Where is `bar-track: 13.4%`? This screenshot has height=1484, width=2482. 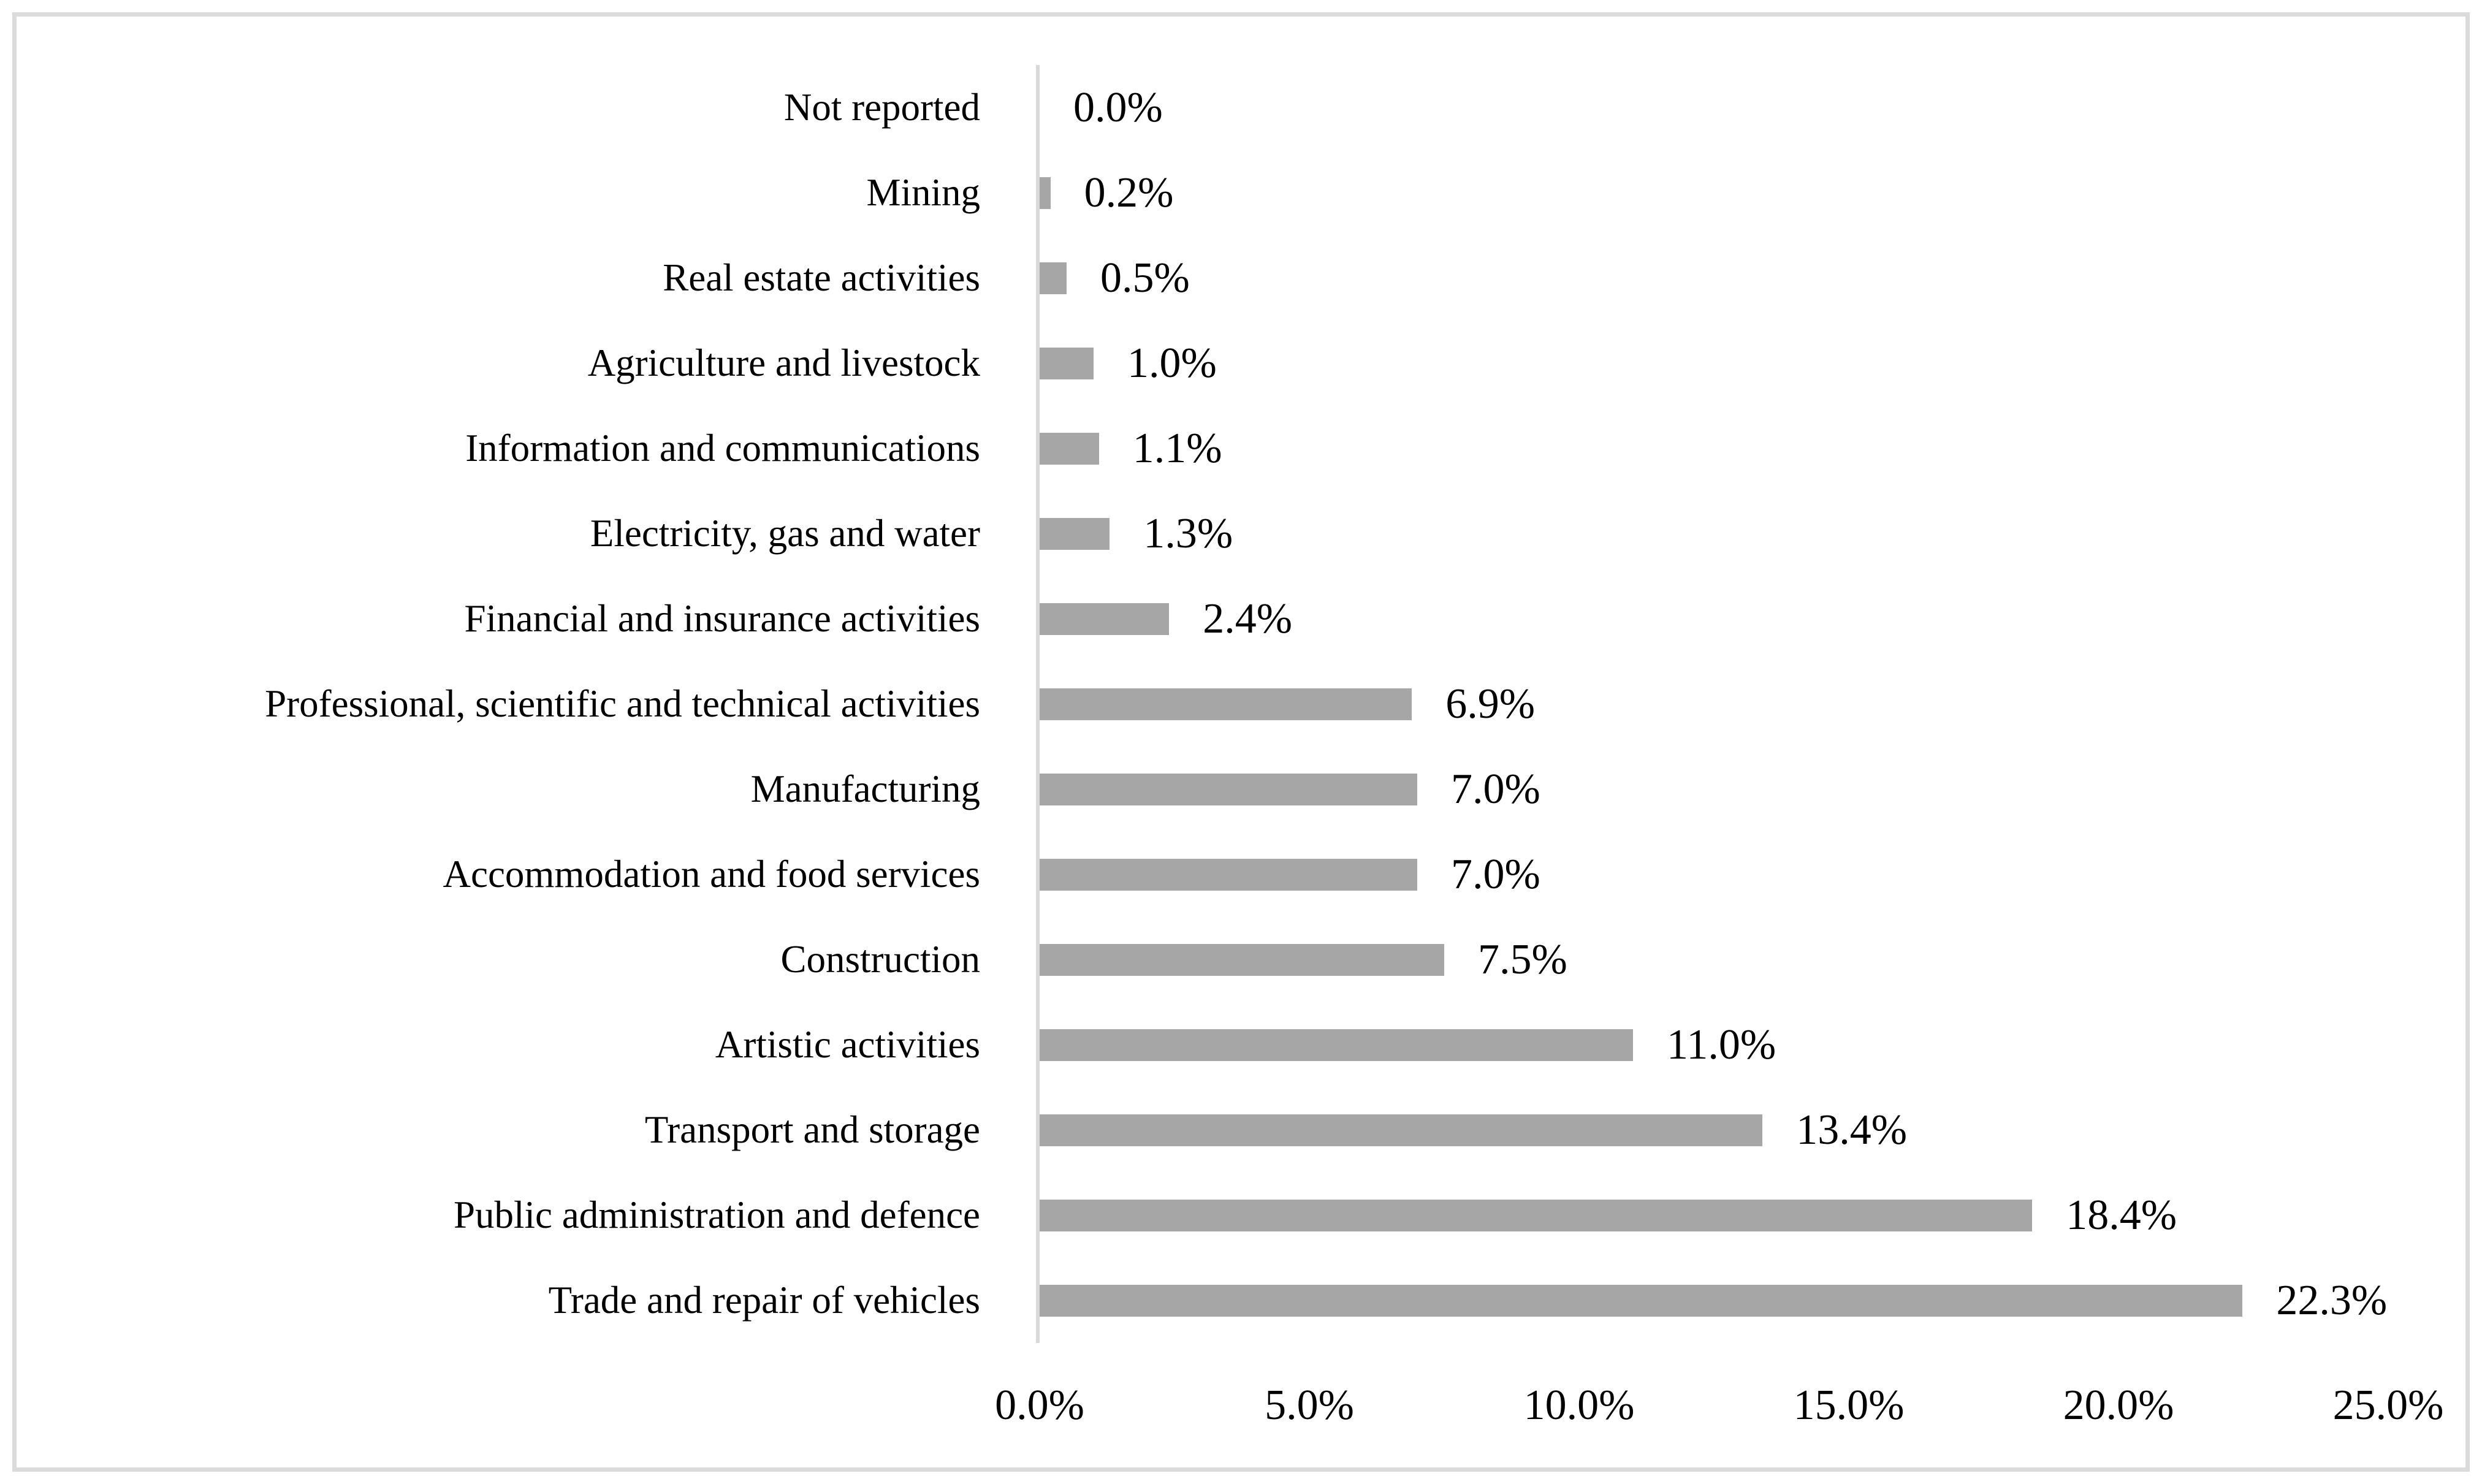
bar-track: 13.4% is located at coordinates (1714, 1130).